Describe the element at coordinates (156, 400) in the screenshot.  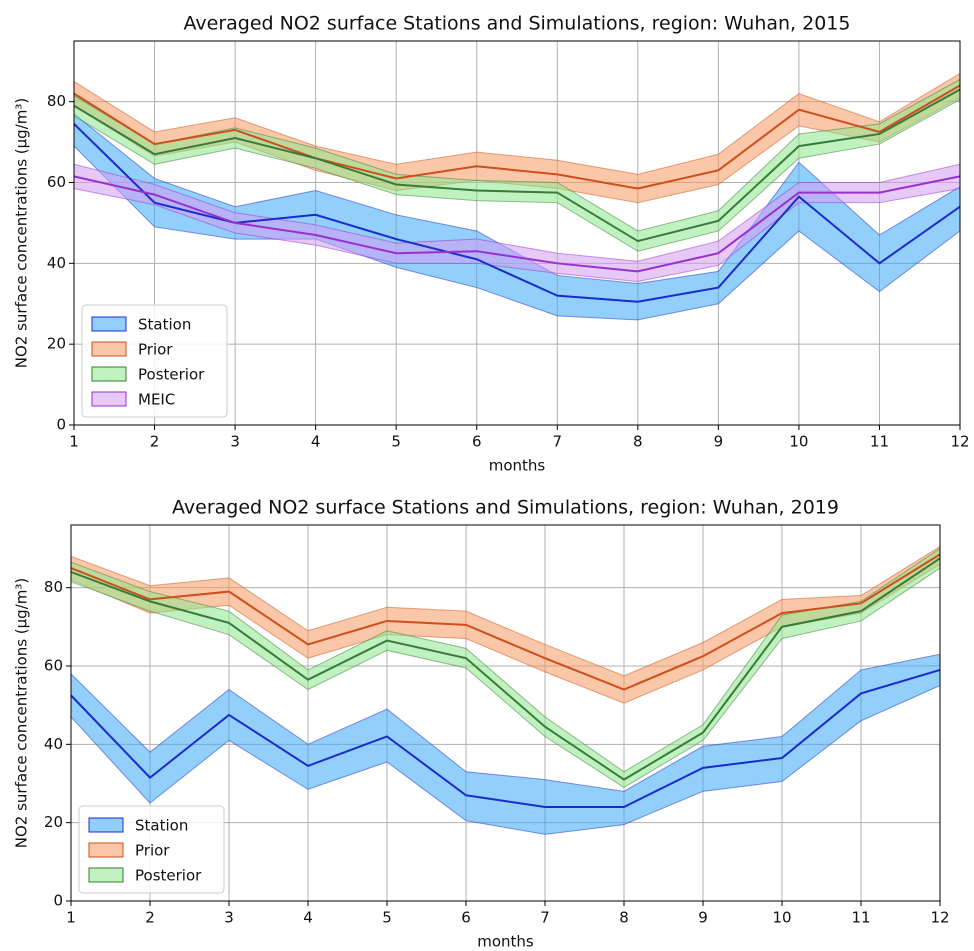
I see `legend-label: MEIC` at that location.